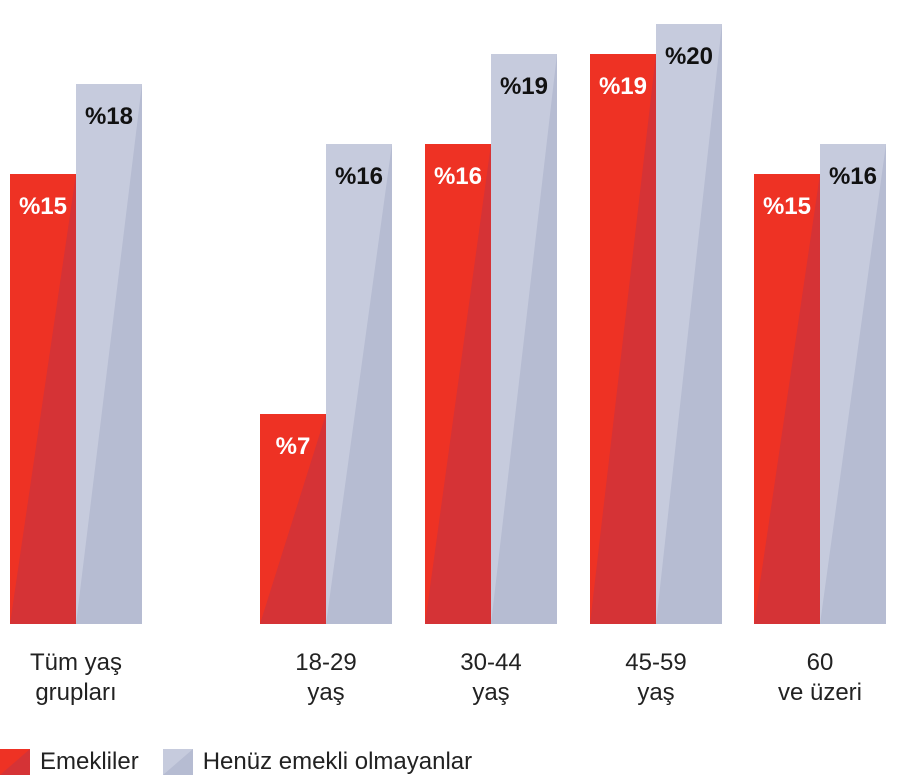 This screenshot has width=904, height=780. Describe the element at coordinates (75, 662) in the screenshot. I see `category-label-line: Tüm yaş` at that location.